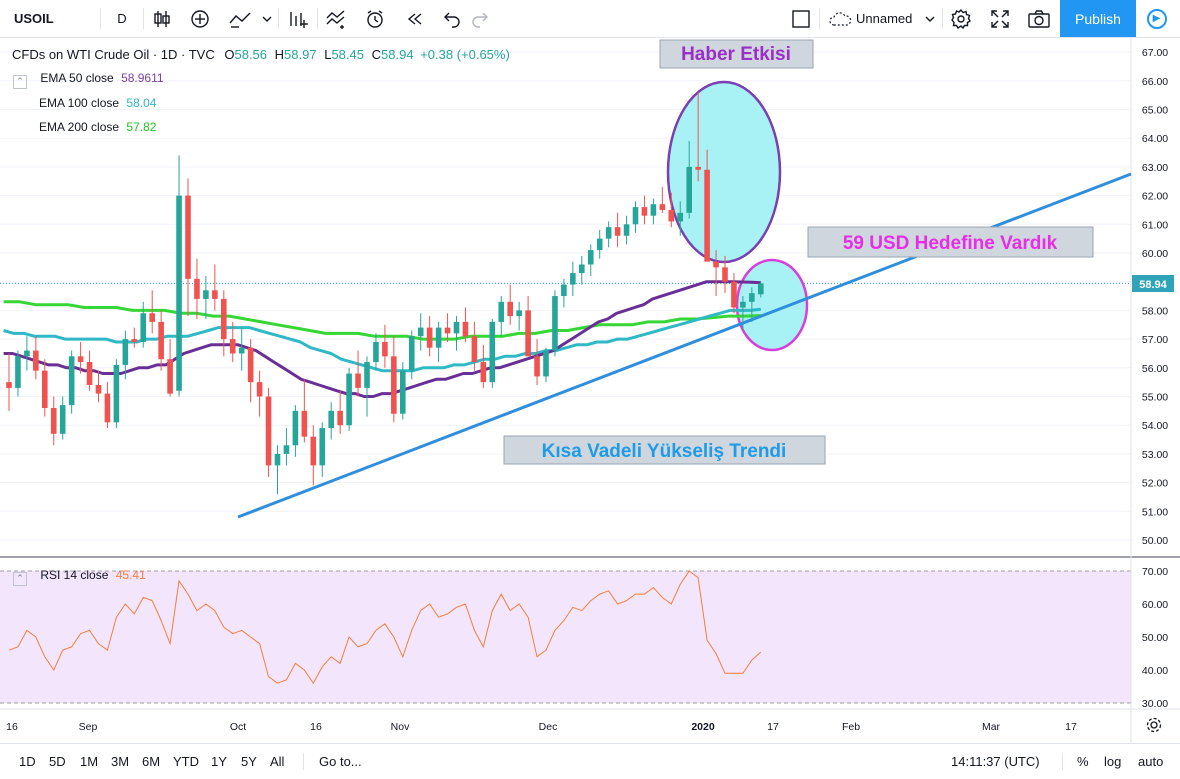 The image size is (1180, 779). What do you see at coordinates (200, 18) in the screenshot?
I see `add-indicator-icon` at bounding box center [200, 18].